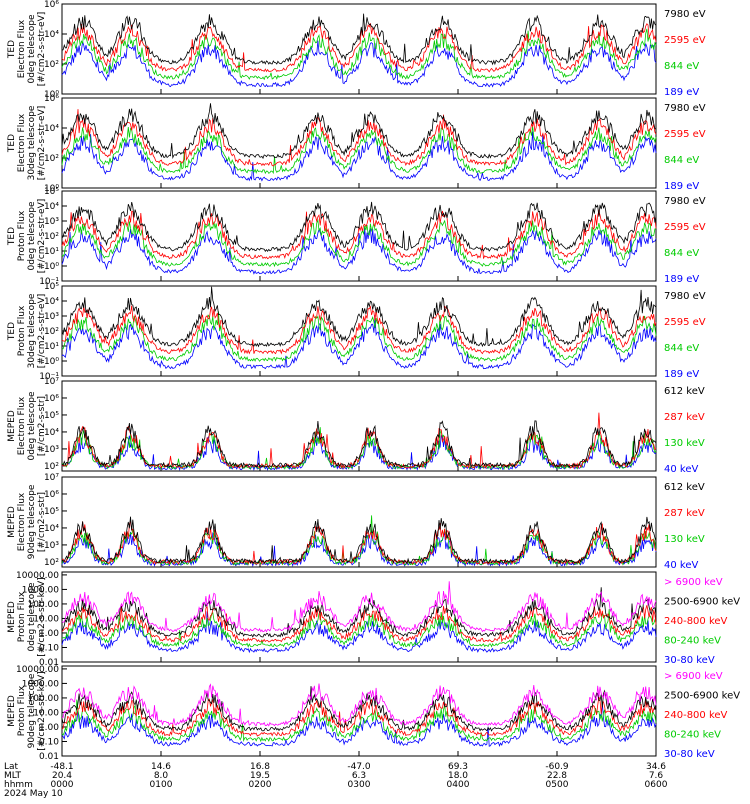  I want to click on y-tick-label: 10¹, so click(51, 252).